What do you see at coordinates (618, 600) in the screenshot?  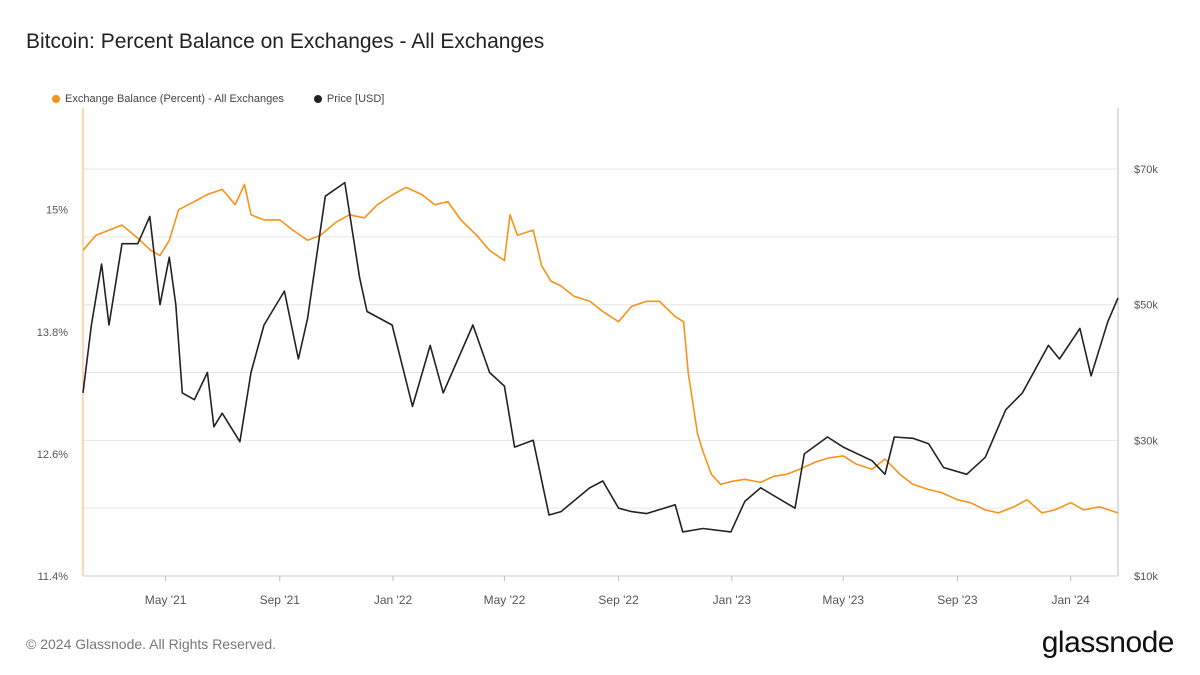 I see `x-tick-label: Sep '22` at bounding box center [618, 600].